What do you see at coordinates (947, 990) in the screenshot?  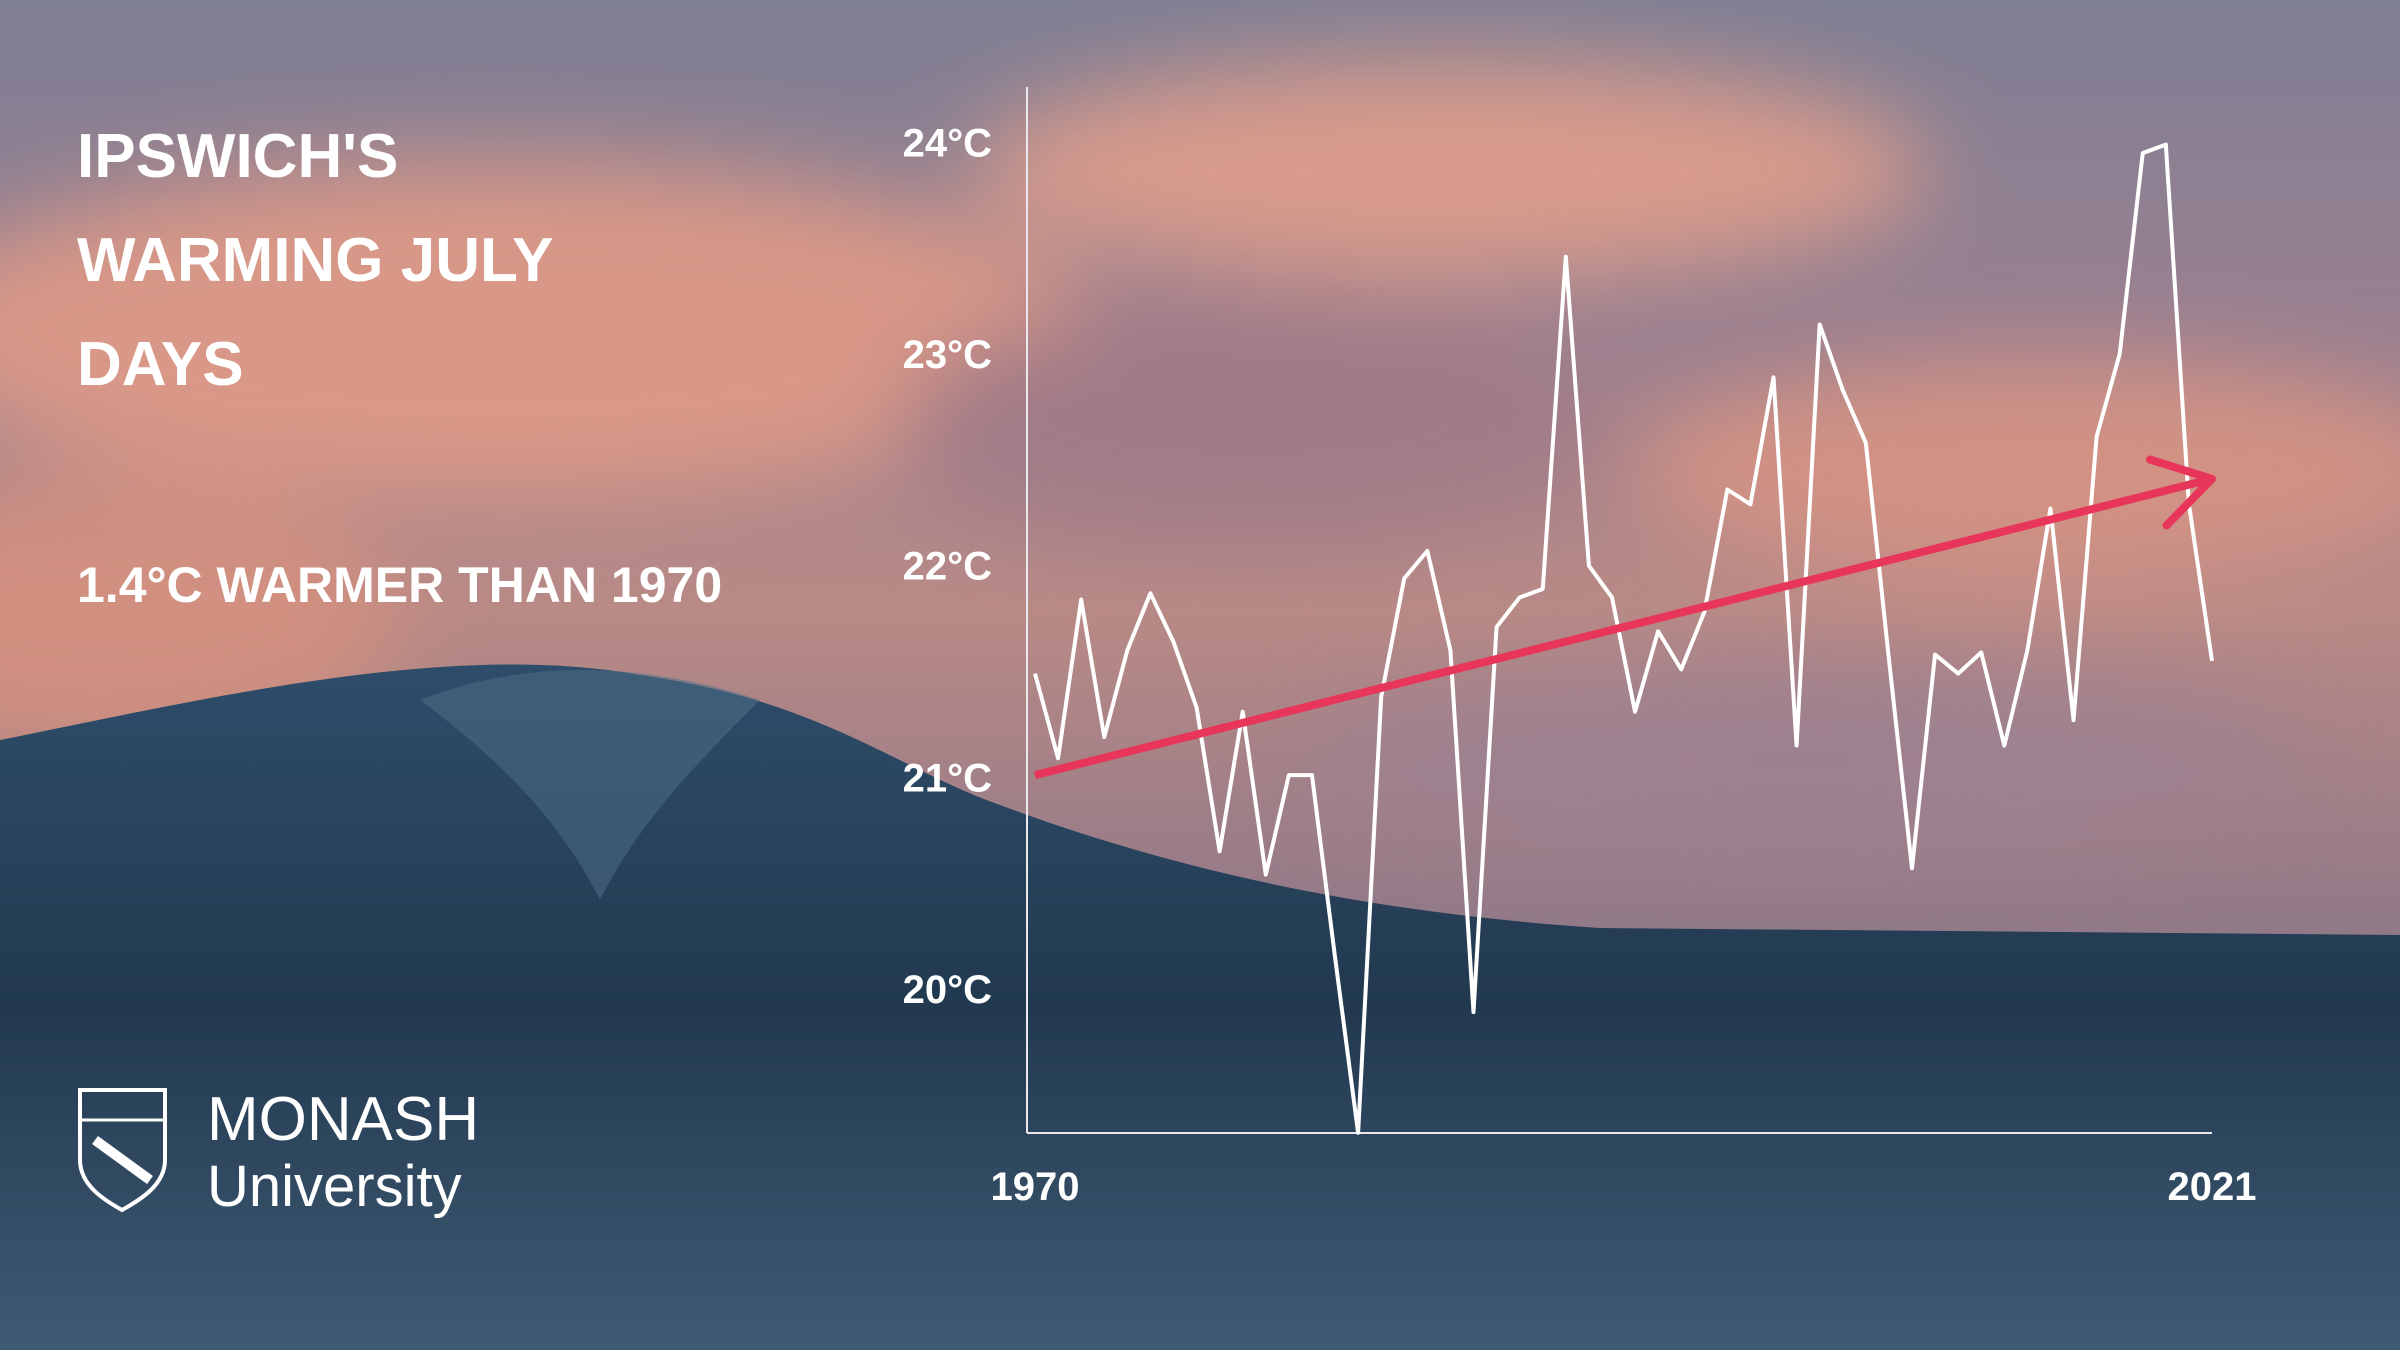 I see `y-tick-label: 20°C` at bounding box center [947, 990].